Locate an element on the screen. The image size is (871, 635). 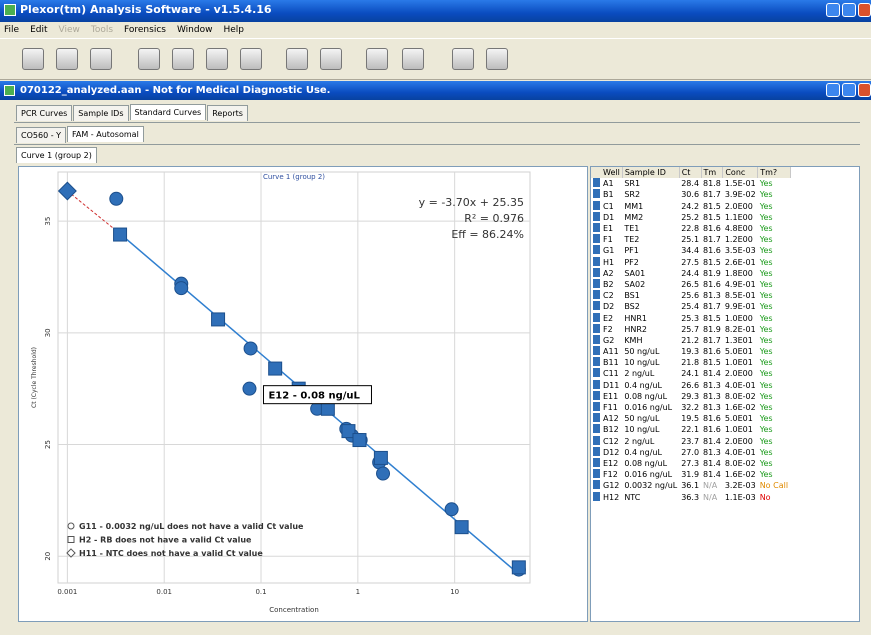
table-row: D11 0.4 ng/uL 26.6 81.3 4.0E-01 Yes is located at coordinates (690, 385).